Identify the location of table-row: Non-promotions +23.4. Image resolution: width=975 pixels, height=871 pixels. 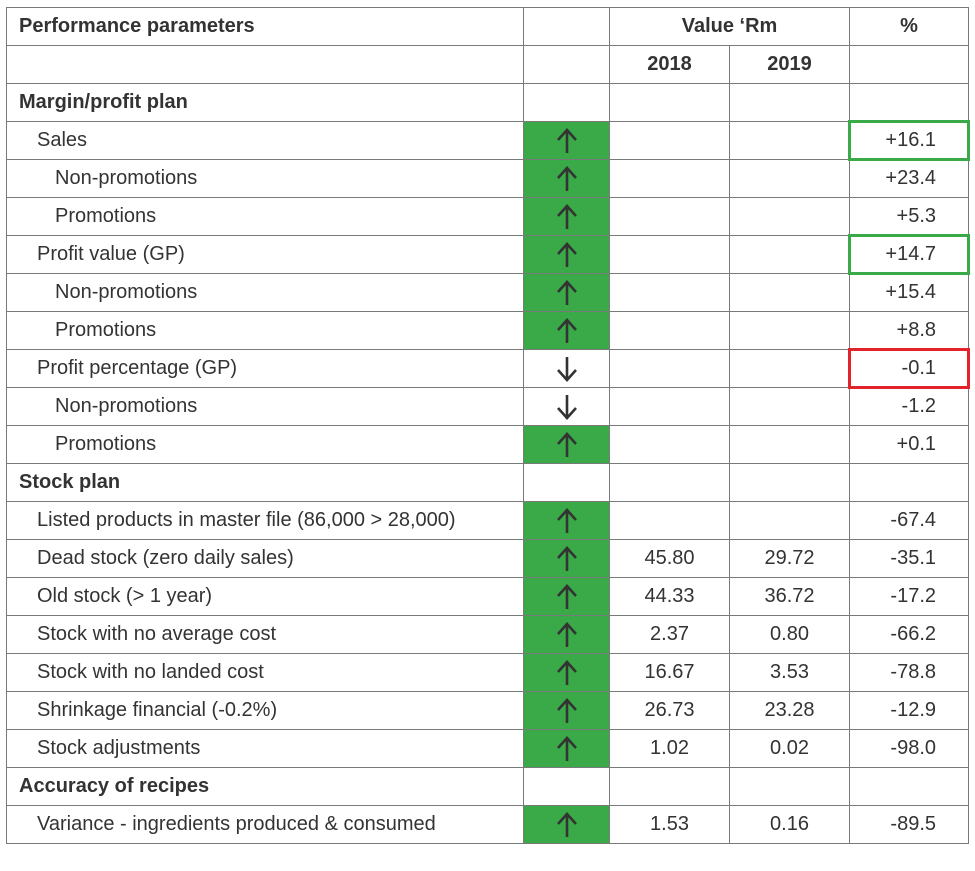
(488, 178).